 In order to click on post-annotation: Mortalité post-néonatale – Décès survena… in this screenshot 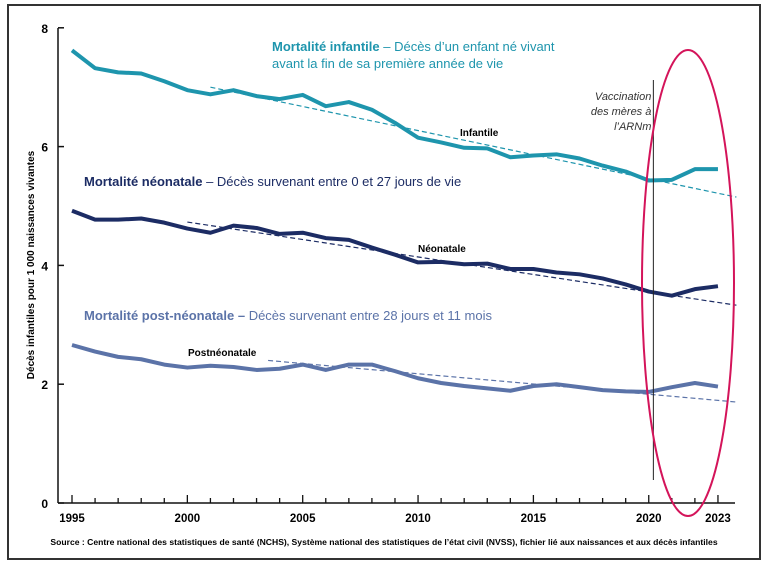, I will do `click(288, 315)`.